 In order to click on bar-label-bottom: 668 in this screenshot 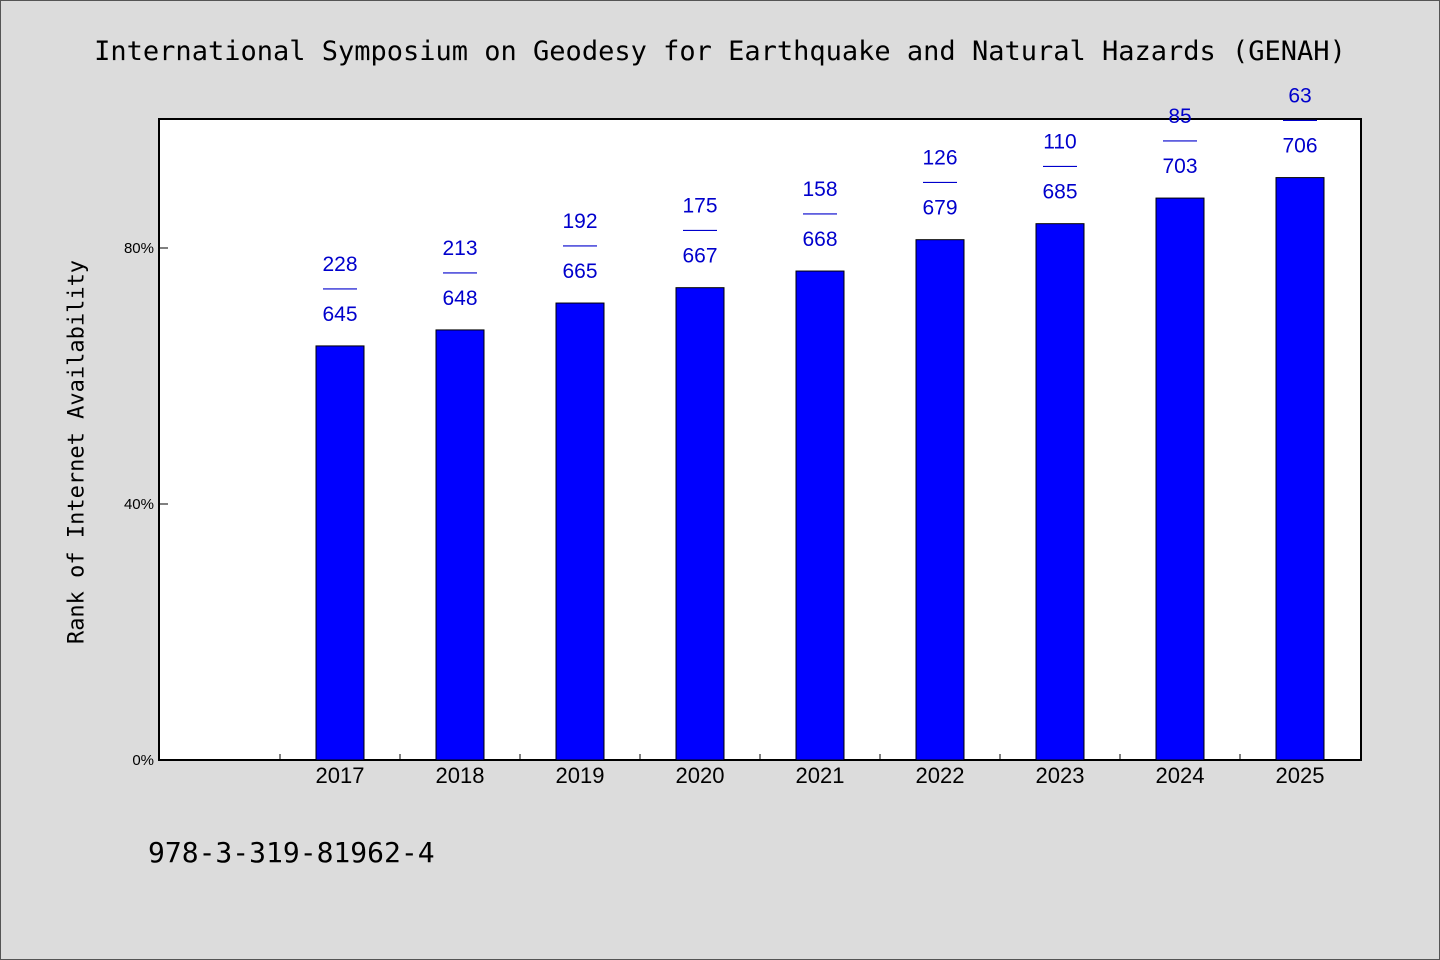, I will do `click(819, 239)`.